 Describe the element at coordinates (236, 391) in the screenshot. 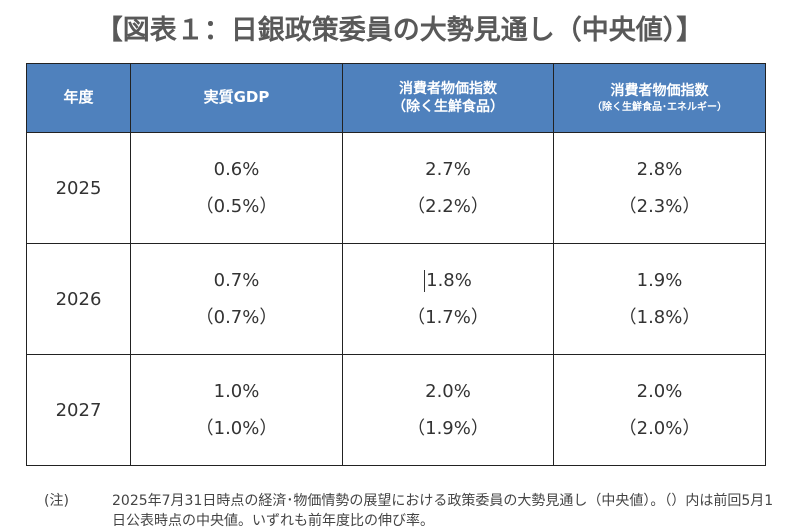

I see `gdp-value: 1.0%` at that location.